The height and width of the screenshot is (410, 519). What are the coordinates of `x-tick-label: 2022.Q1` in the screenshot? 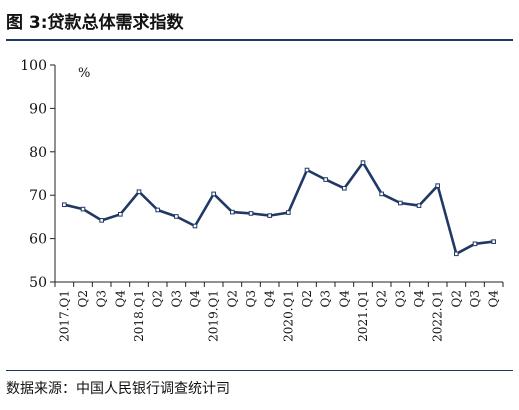 It's located at (438, 316).